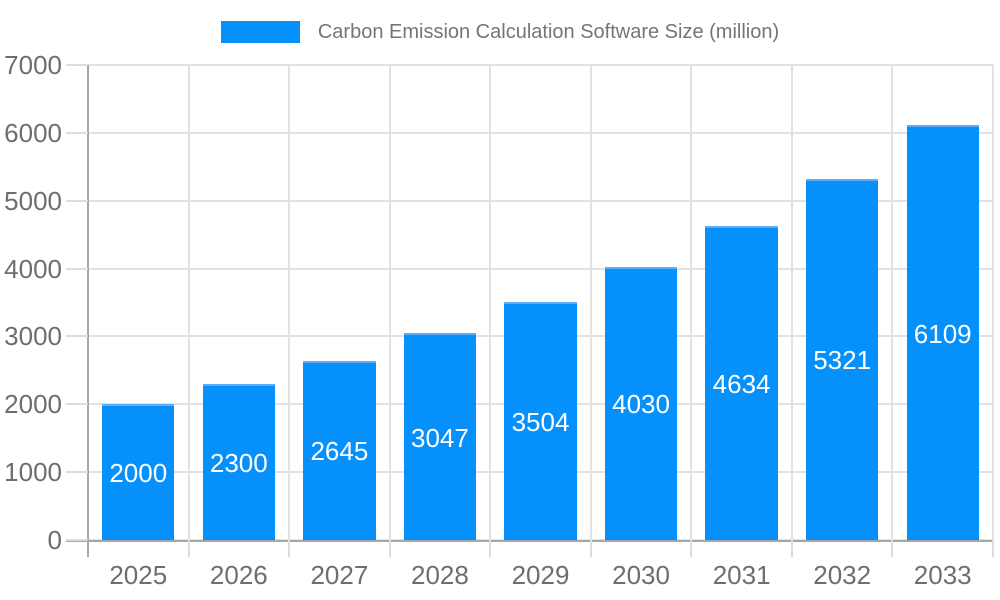 This screenshot has width=1000, height=600. Describe the element at coordinates (33, 404) in the screenshot. I see `y-tick-label: 2000` at that location.